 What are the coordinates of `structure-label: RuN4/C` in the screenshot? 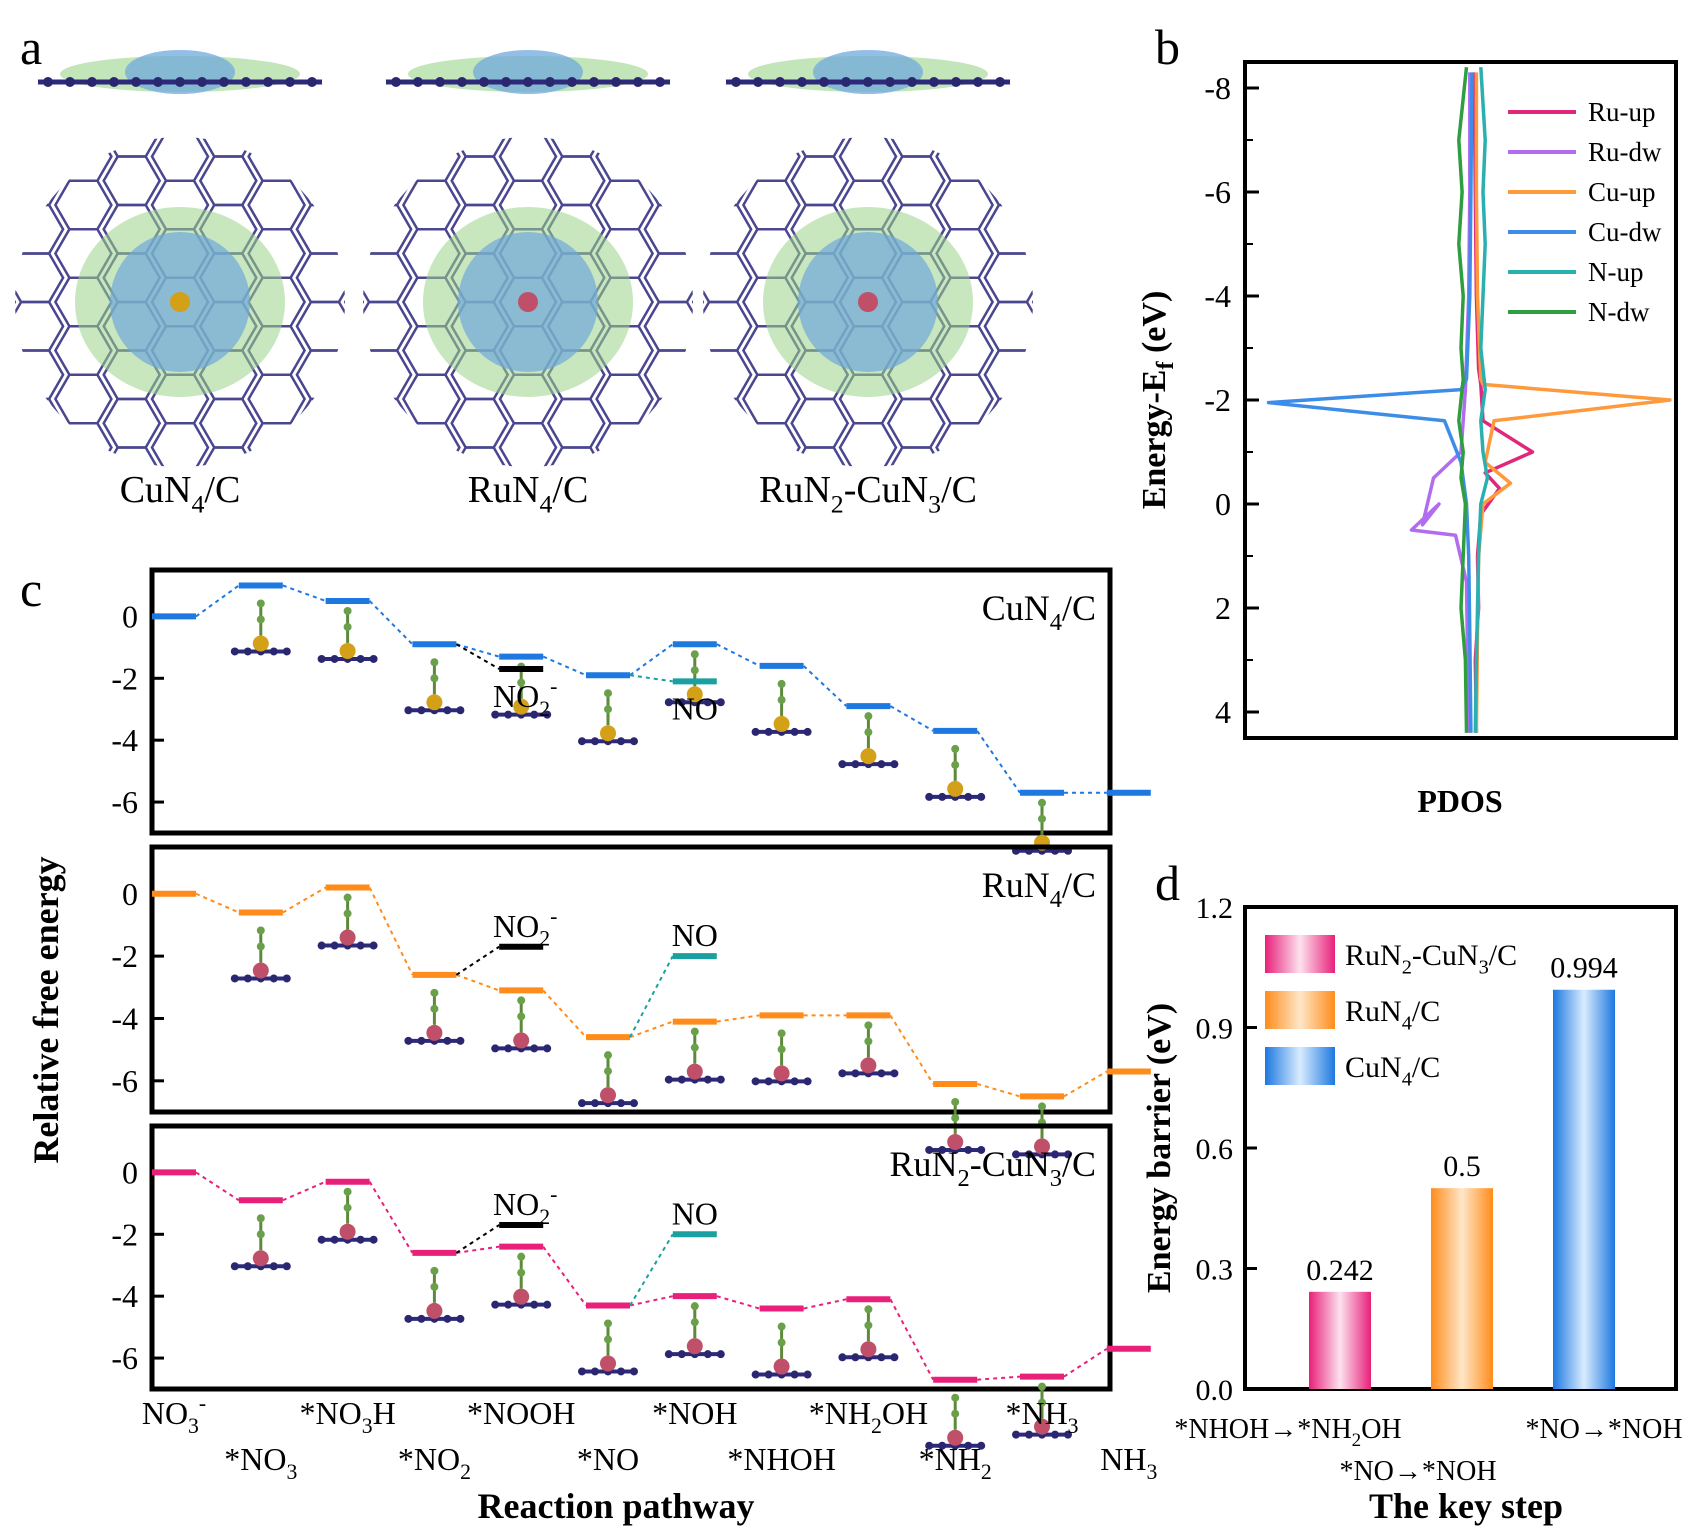 It's located at (528, 494).